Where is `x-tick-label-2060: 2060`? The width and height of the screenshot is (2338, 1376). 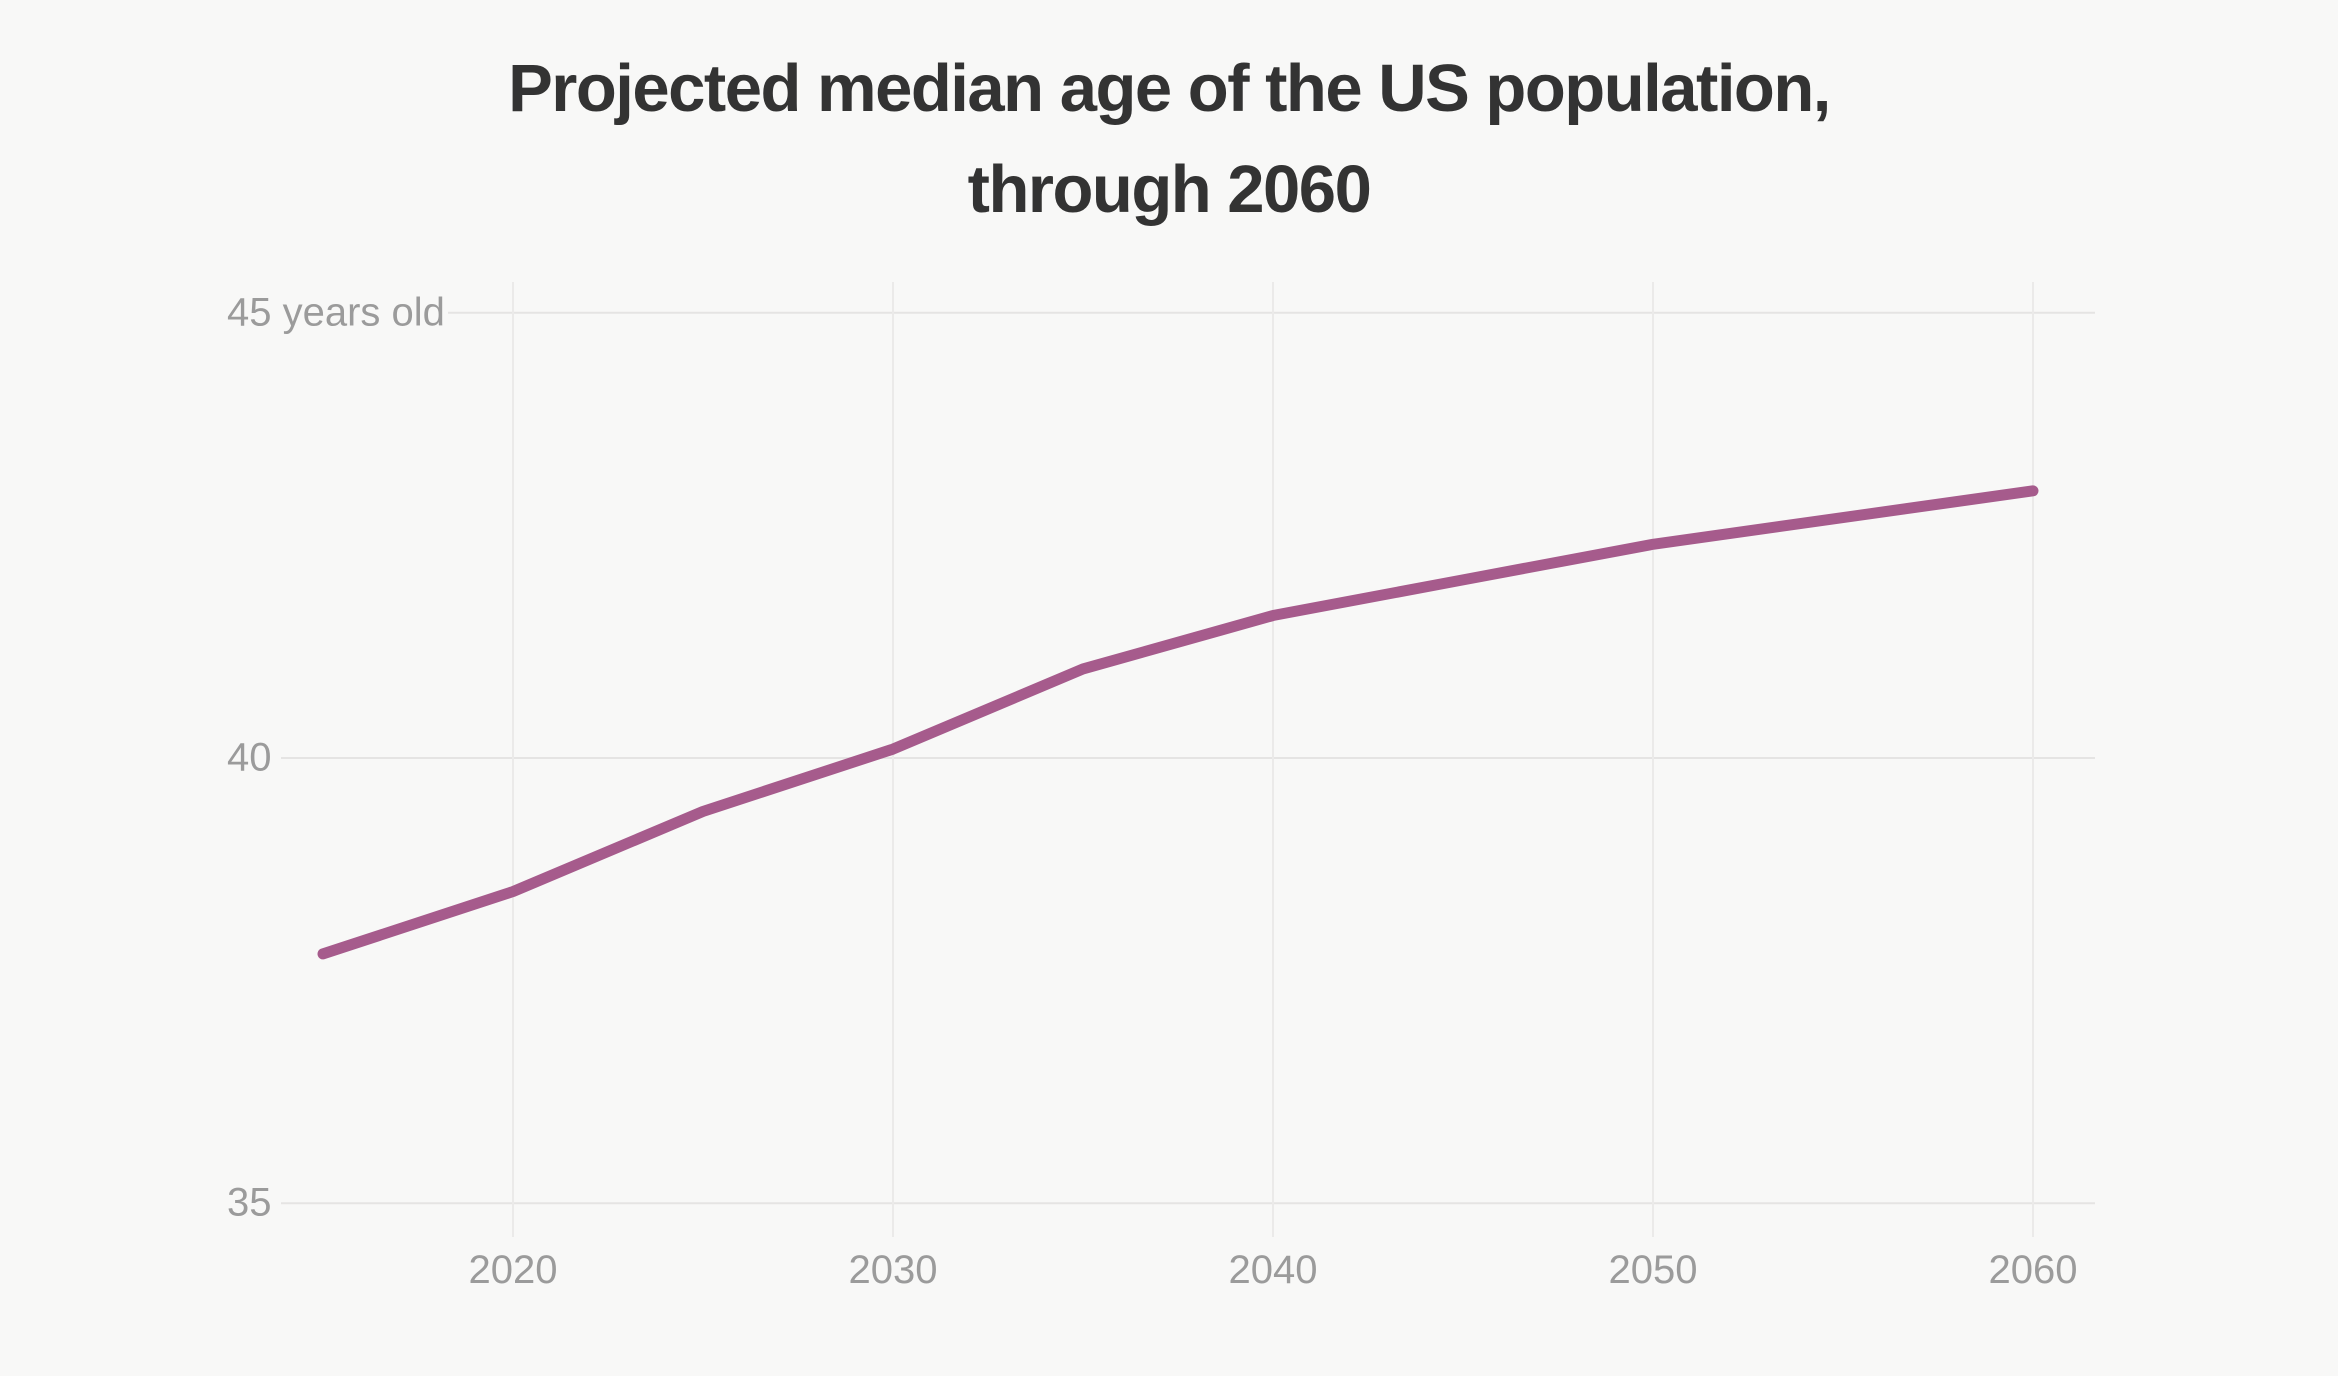
x-tick-label-2060: 2060 is located at coordinates (2033, 1270).